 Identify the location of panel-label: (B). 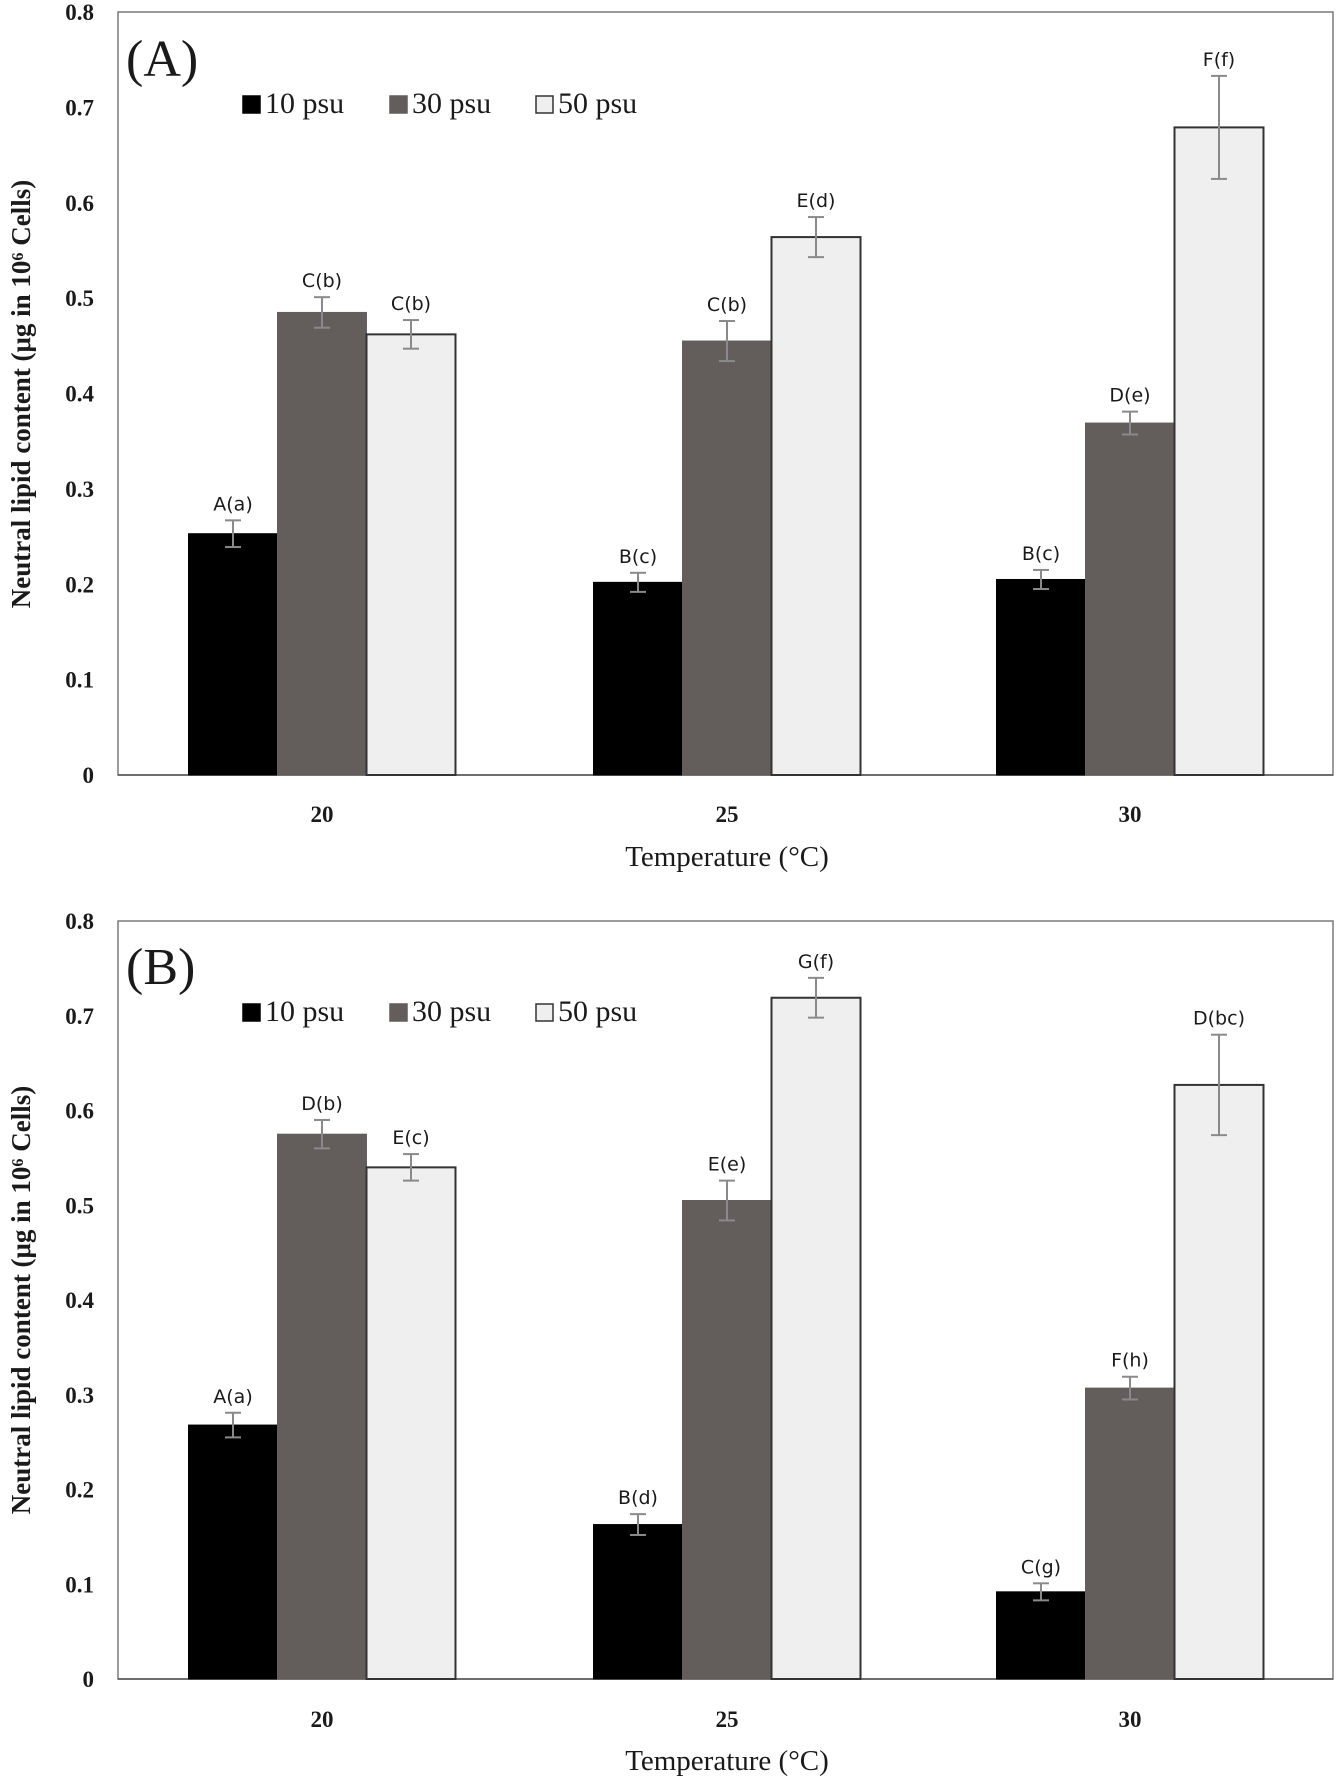
(160, 967).